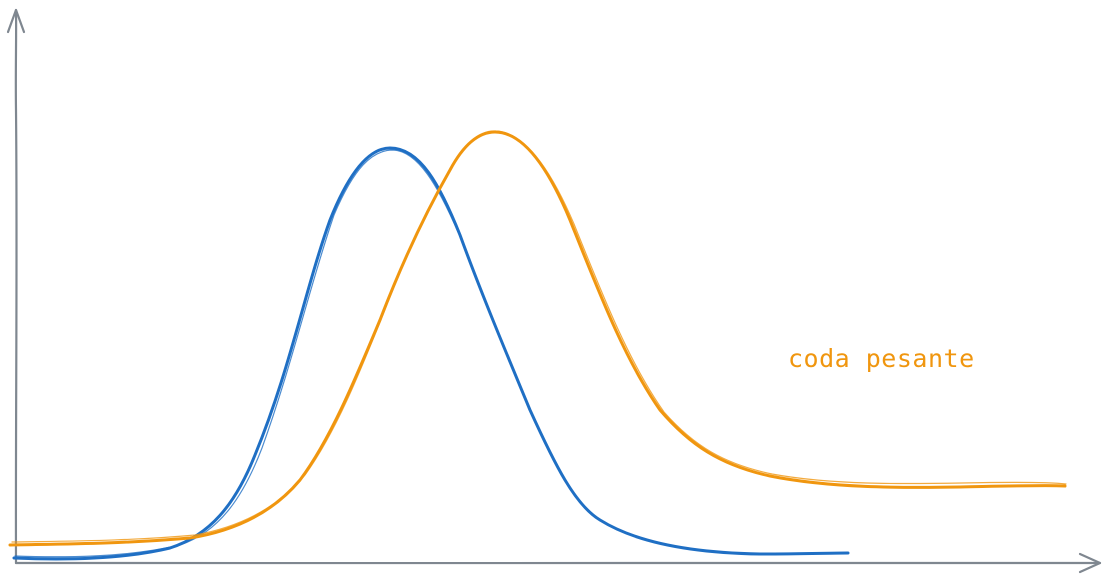 The width and height of the screenshot is (1115, 575). What do you see at coordinates (1090, 563) in the screenshot?
I see `x-axis-arrowhead` at bounding box center [1090, 563].